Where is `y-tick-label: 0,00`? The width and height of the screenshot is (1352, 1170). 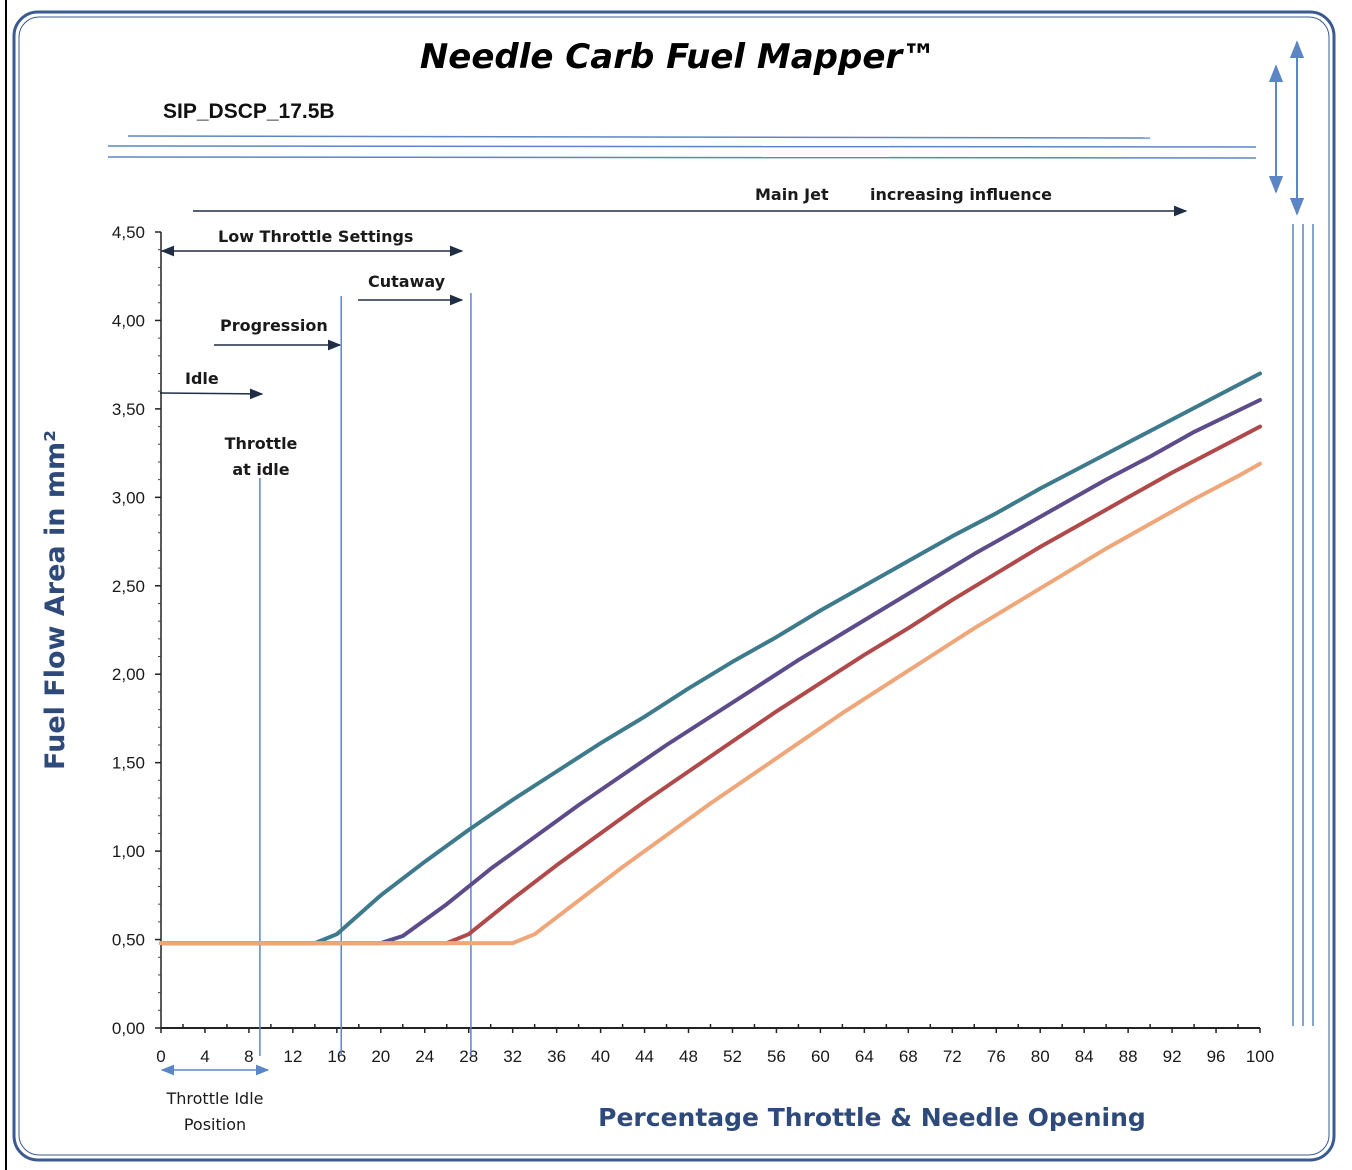 y-tick-label: 0,00 is located at coordinates (128, 1028).